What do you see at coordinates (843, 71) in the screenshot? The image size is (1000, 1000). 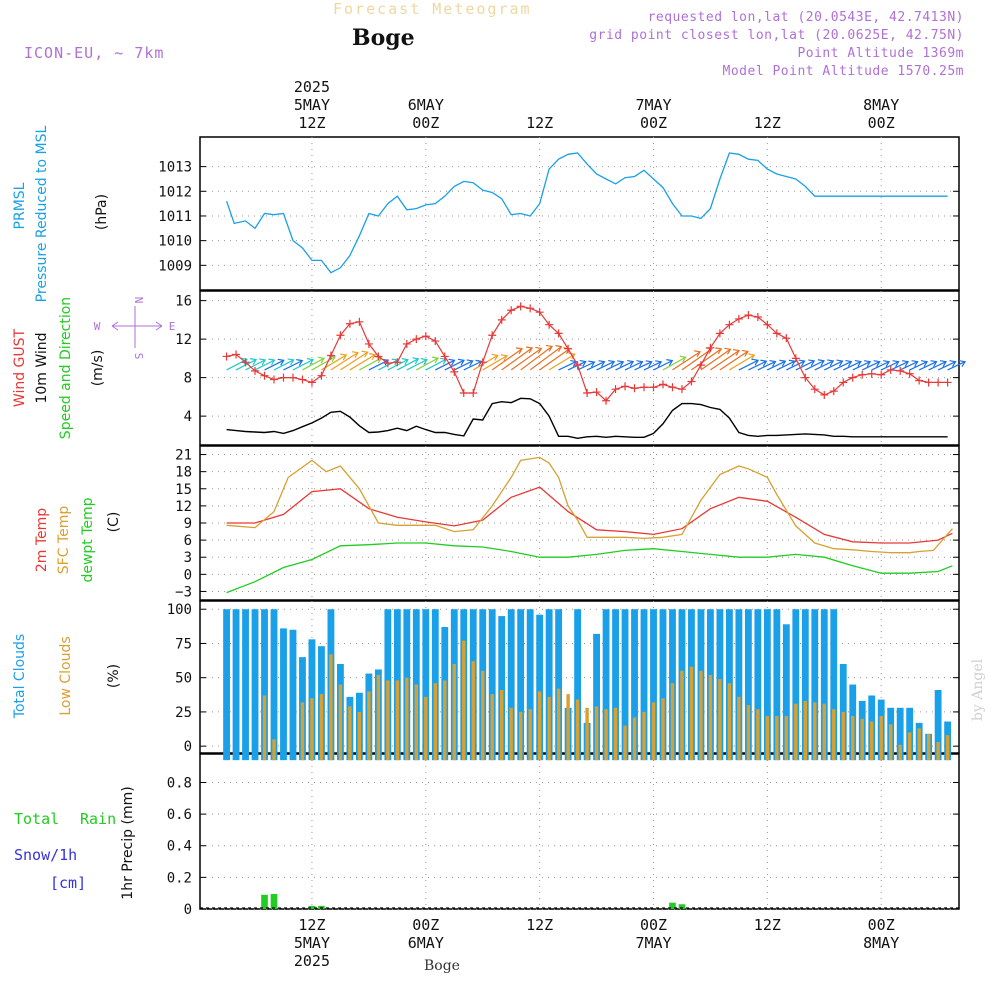 I see `model-altitude: Model Point Altitude 1570.25m` at bounding box center [843, 71].